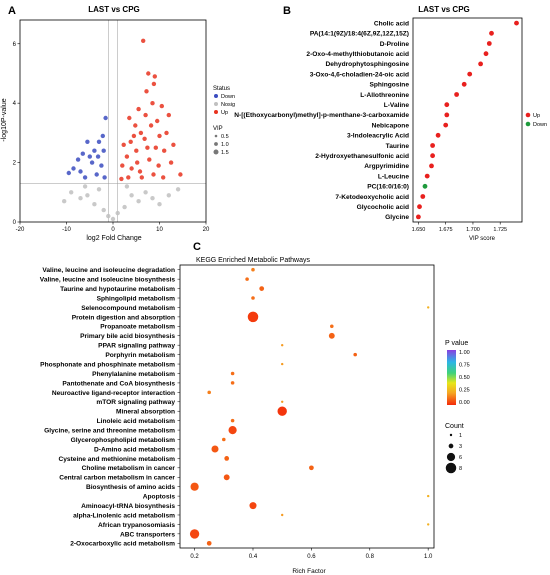 The width and height of the screenshot is (550, 575). I want to click on volcano-y-tick-label: 4, so click(15, 104).